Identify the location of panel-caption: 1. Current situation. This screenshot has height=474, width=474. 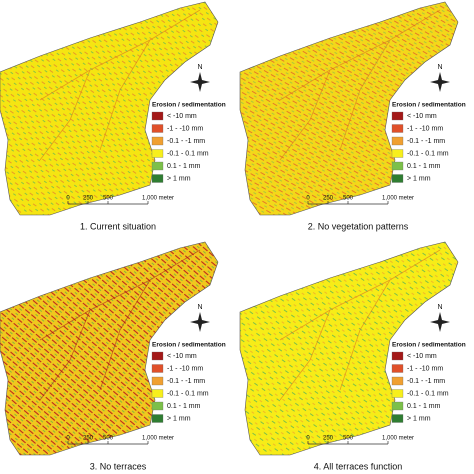
(118, 226).